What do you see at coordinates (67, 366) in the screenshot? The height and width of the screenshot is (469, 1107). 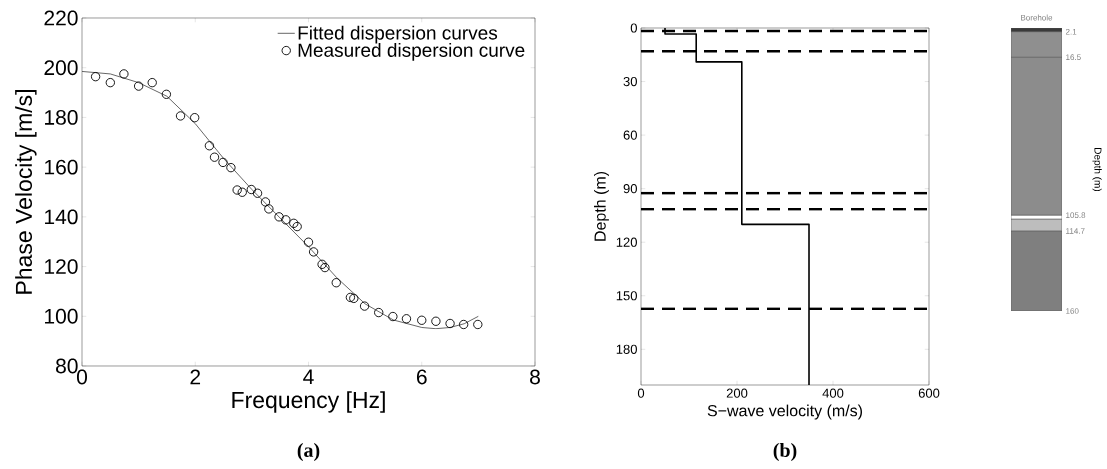 I see `y-tick-label: 80` at bounding box center [67, 366].